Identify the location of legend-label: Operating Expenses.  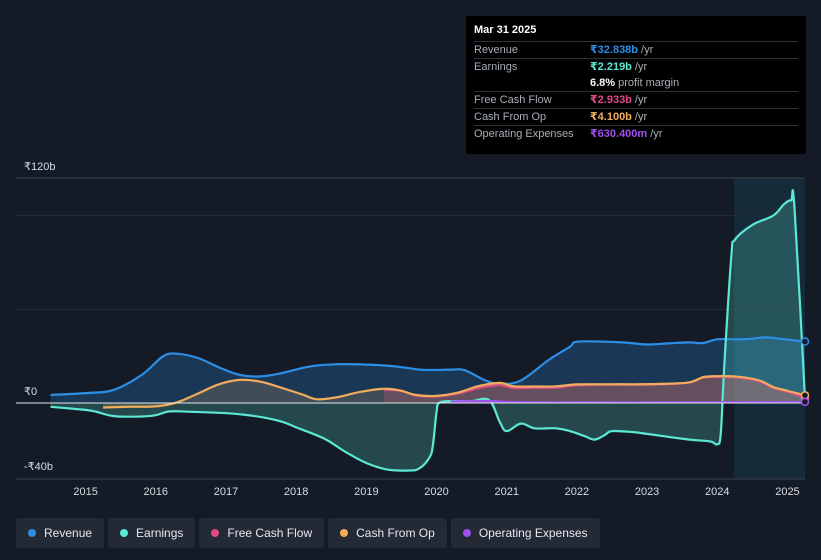
(533, 533).